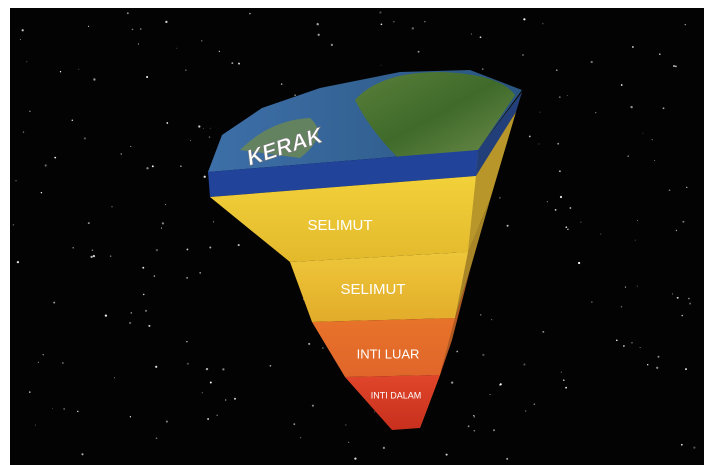 Image resolution: width=704 pixels, height=465 pixels. What do you see at coordinates (343, 173) in the screenshot?
I see `crust-band` at bounding box center [343, 173].